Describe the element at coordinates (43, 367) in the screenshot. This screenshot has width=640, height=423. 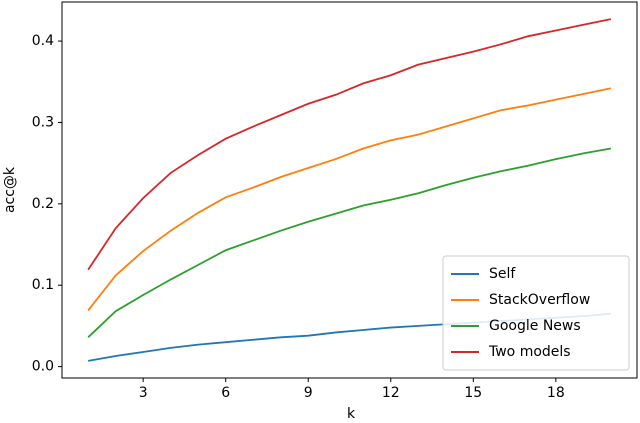
I see `y-tick-label: 0.0` at that location.